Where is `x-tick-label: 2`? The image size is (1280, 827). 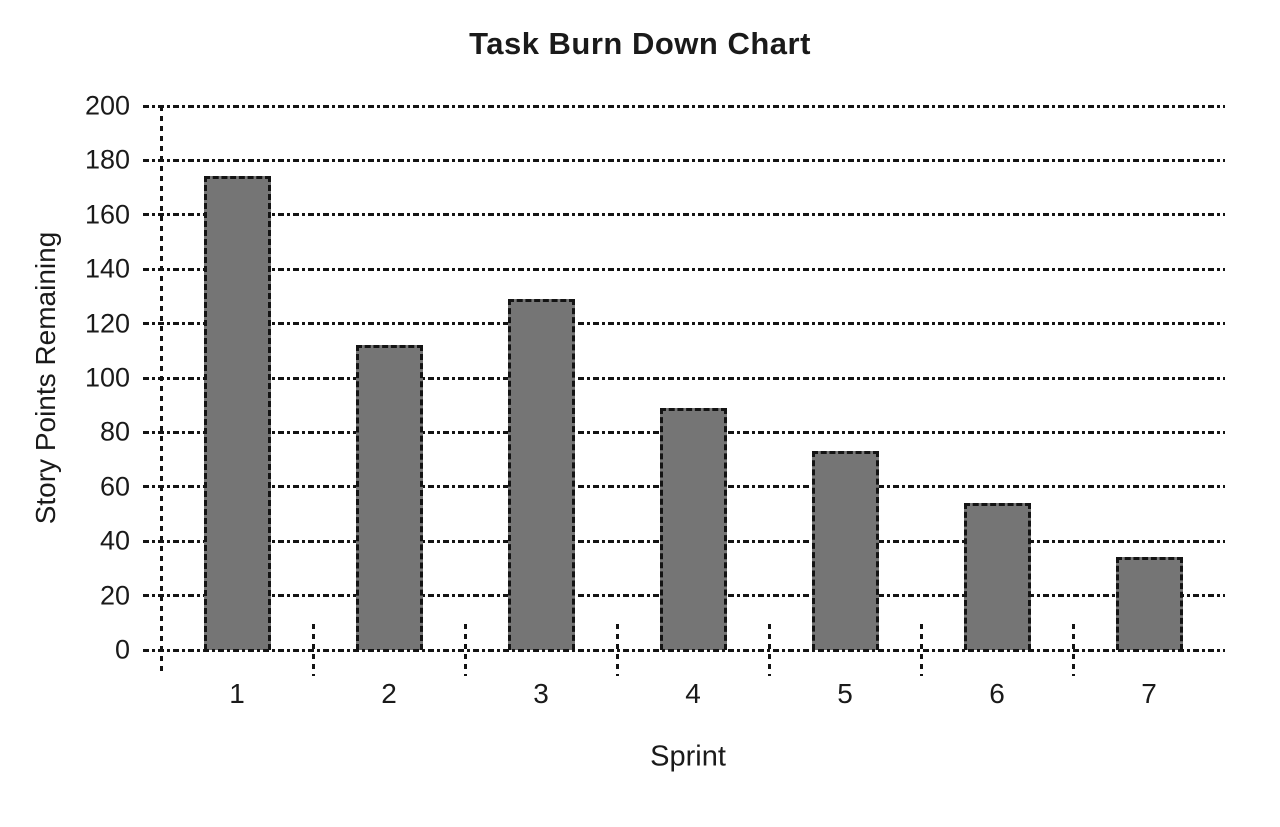
x-tick-label: 2 is located at coordinates (389, 693).